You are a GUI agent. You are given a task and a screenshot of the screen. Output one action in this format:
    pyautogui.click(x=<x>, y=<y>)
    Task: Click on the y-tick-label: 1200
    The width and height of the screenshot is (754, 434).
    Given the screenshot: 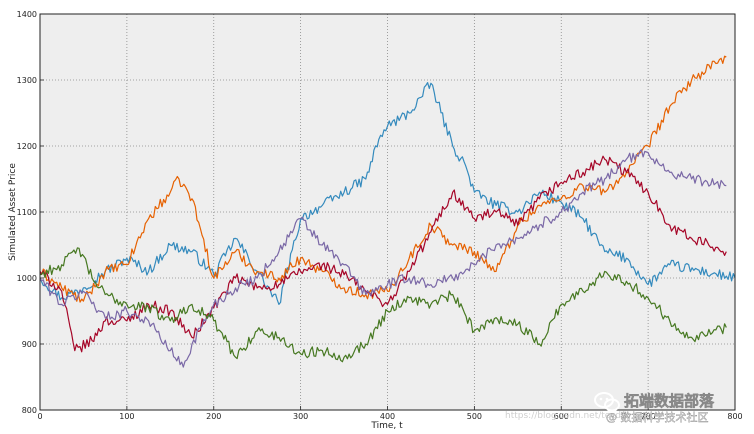 What is the action you would take?
    pyautogui.click(x=27, y=146)
    